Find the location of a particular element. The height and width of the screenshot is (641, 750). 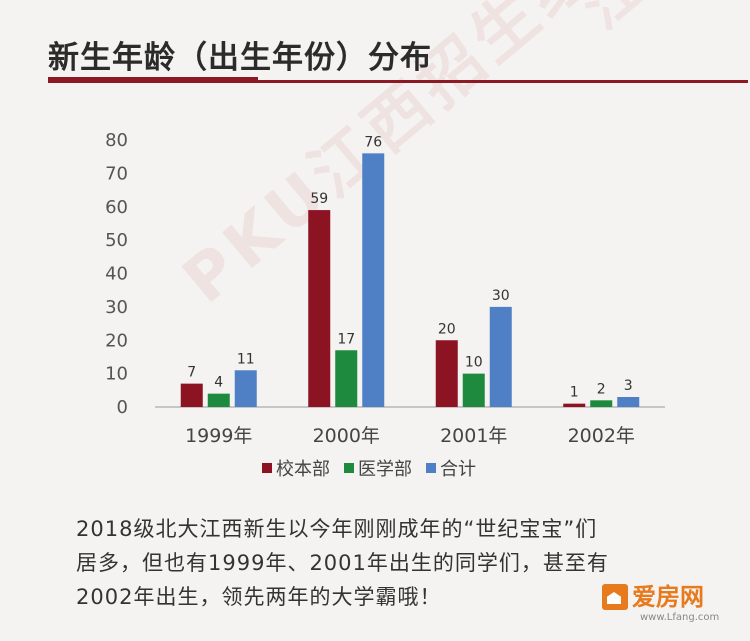

caption-line: 2018级北大江西新生以今年刚刚成年的“世纪宝宝”们 is located at coordinates (337, 529).